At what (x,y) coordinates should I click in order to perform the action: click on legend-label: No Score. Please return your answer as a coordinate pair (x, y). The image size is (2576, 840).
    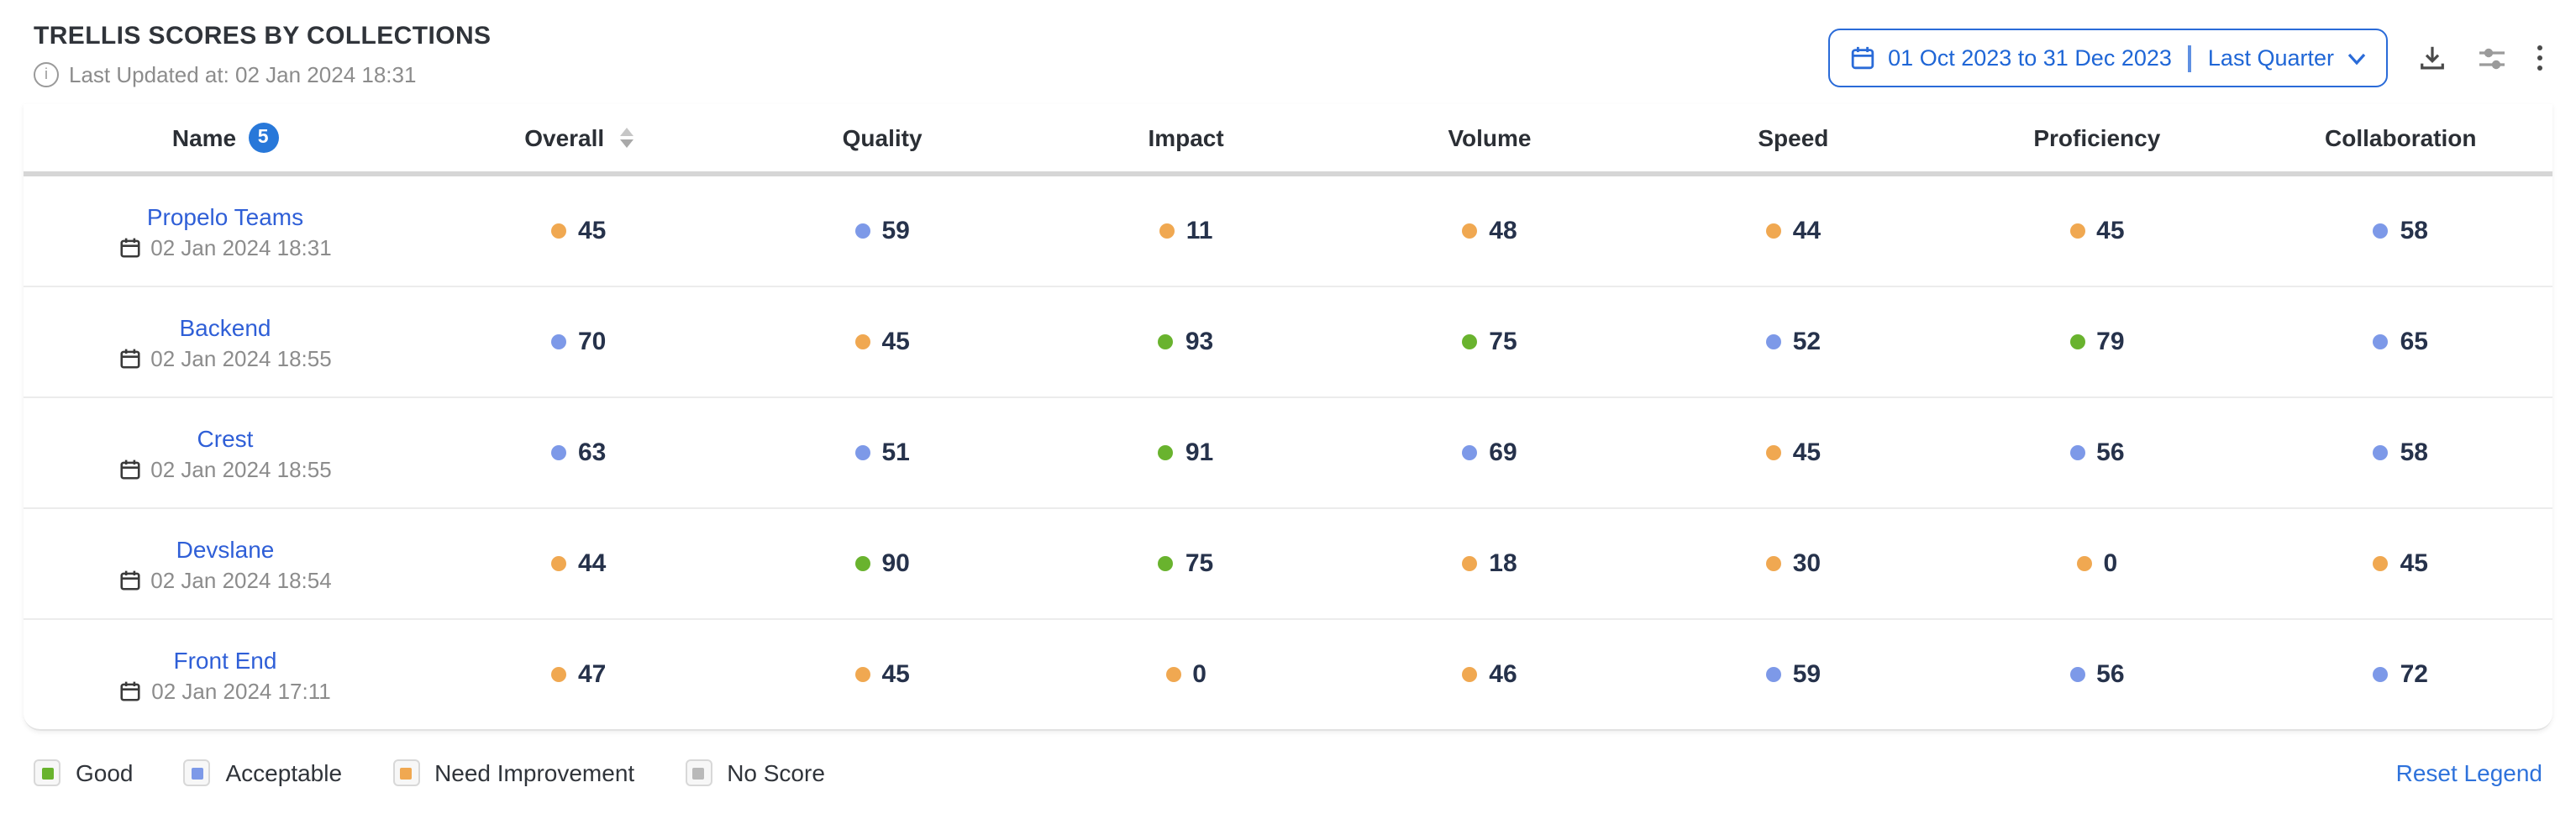
    Looking at the image, I should click on (776, 772).